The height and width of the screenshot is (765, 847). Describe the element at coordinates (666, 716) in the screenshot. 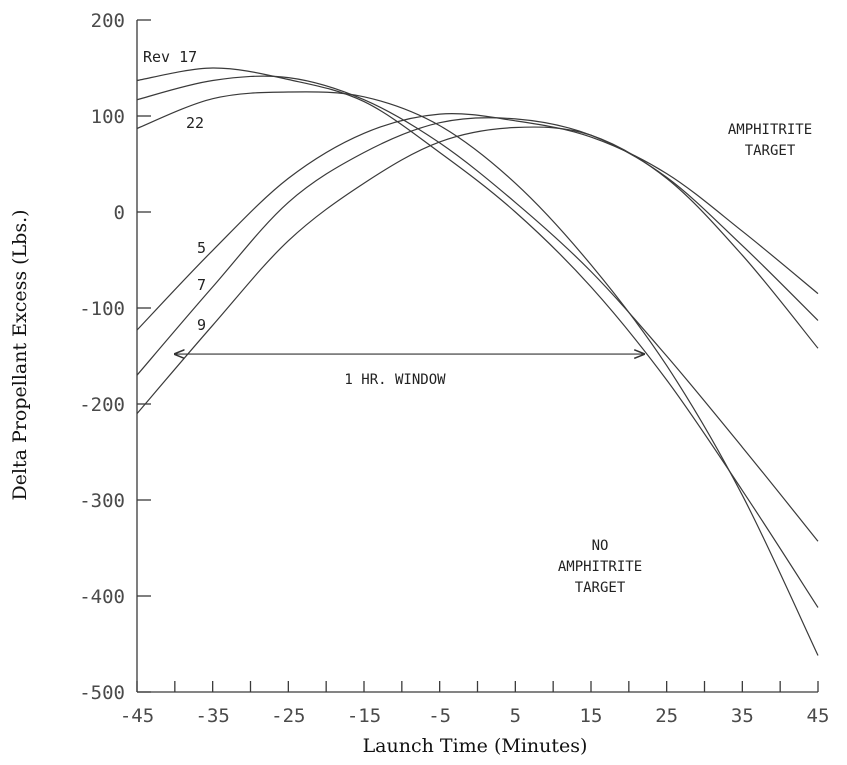

I see `x-tick-label: 25` at that location.